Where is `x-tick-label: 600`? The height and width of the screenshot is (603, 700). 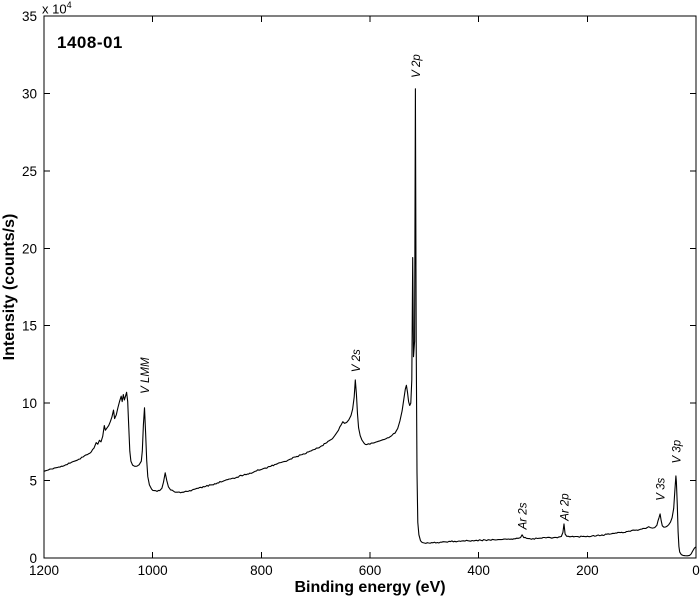 x-tick-label: 600 is located at coordinates (370, 570).